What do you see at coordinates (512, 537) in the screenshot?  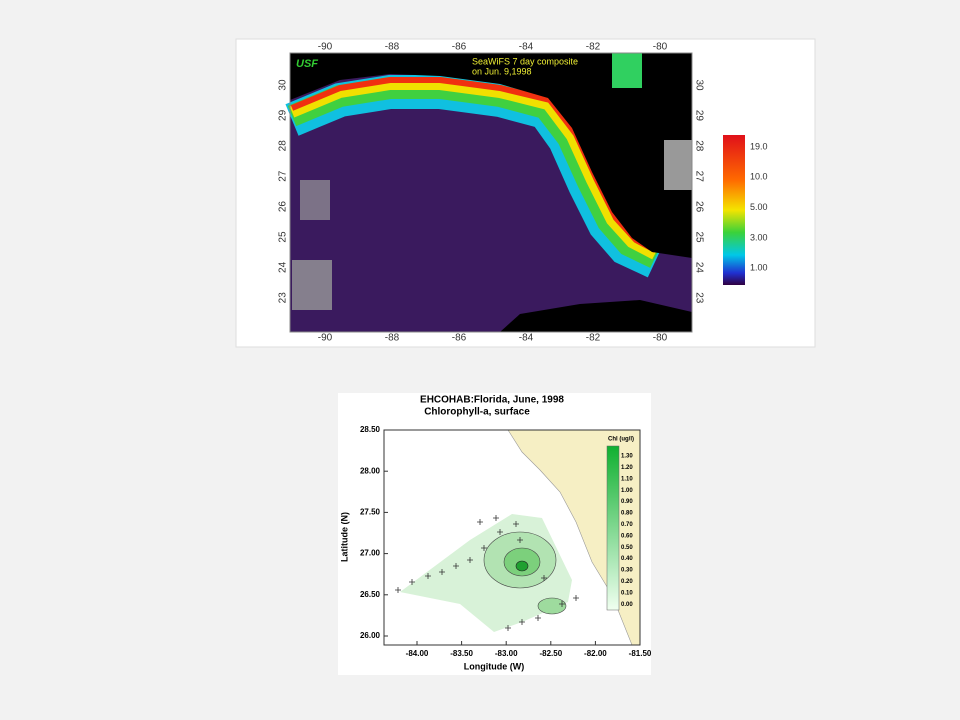 I see `plot-frame` at bounding box center [512, 537].